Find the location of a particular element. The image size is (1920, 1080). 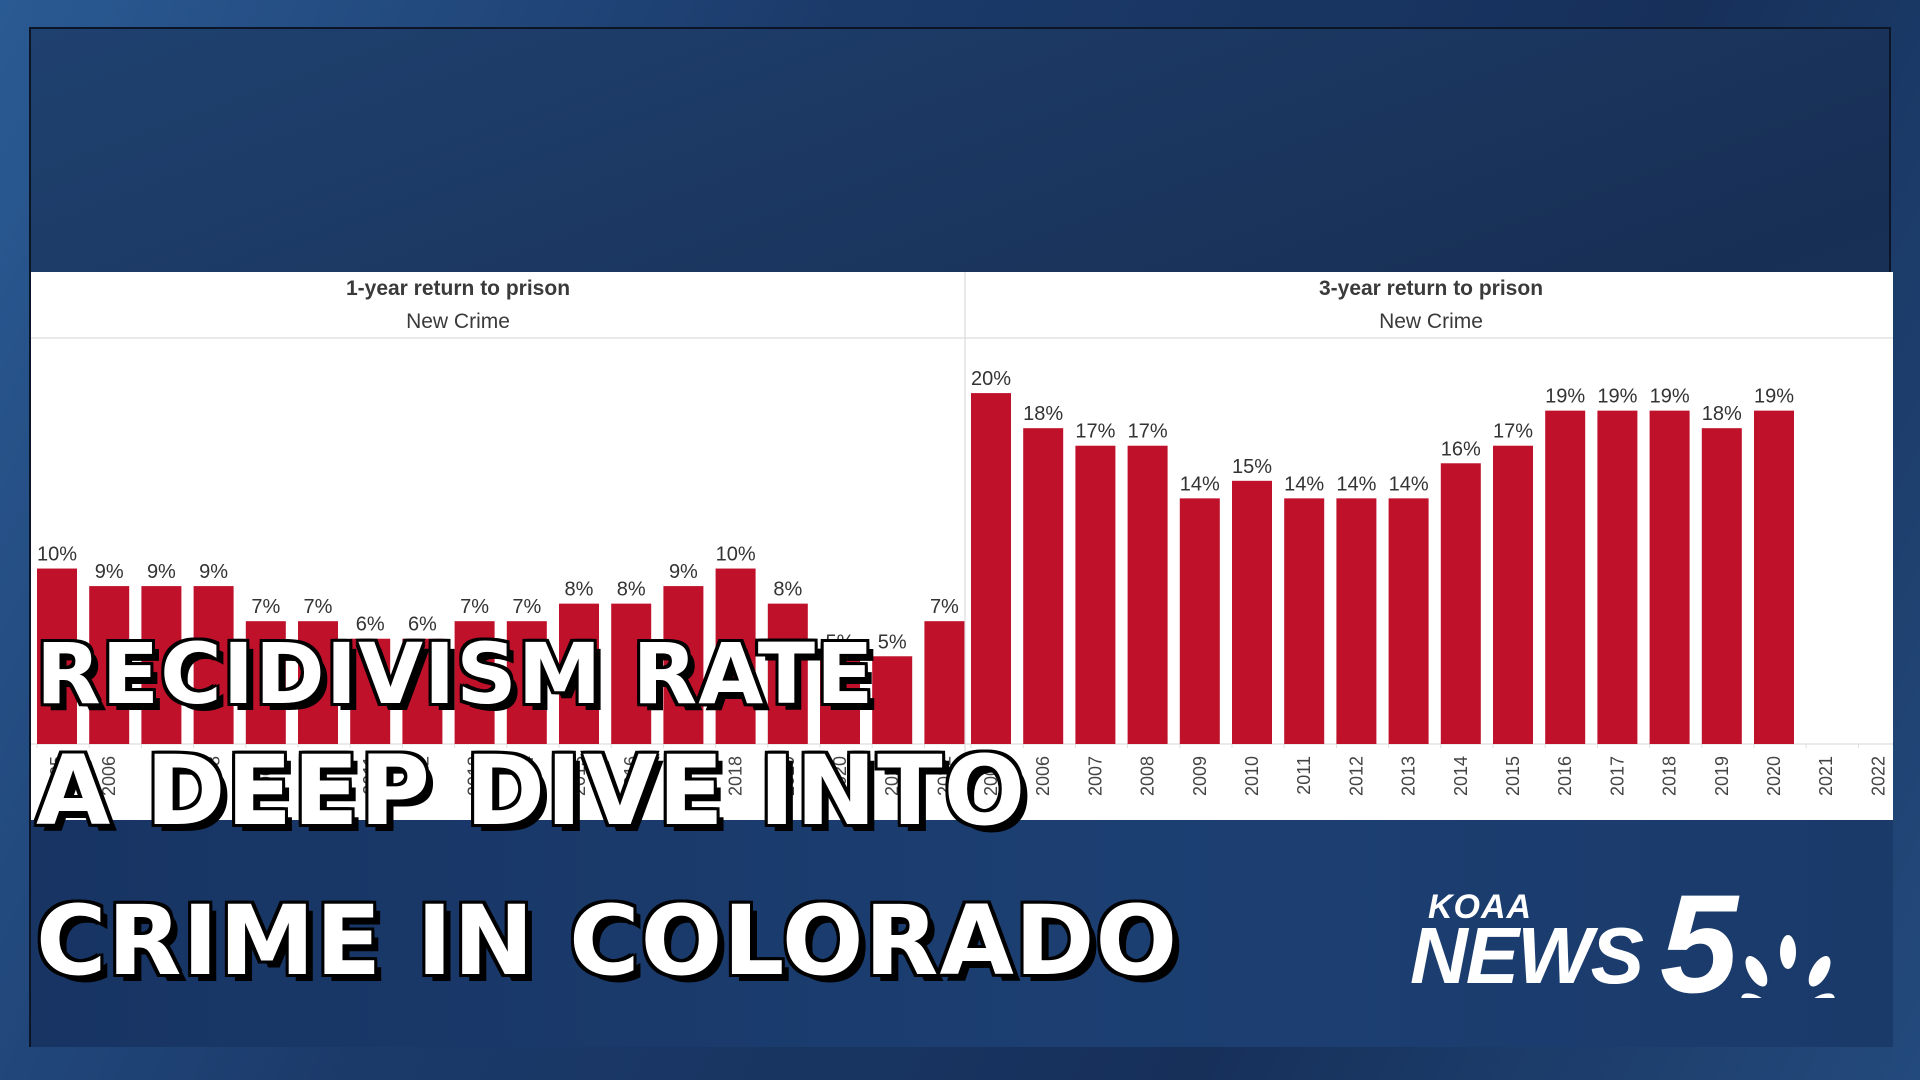

data-label-2014: 16% is located at coordinates (1461, 449).